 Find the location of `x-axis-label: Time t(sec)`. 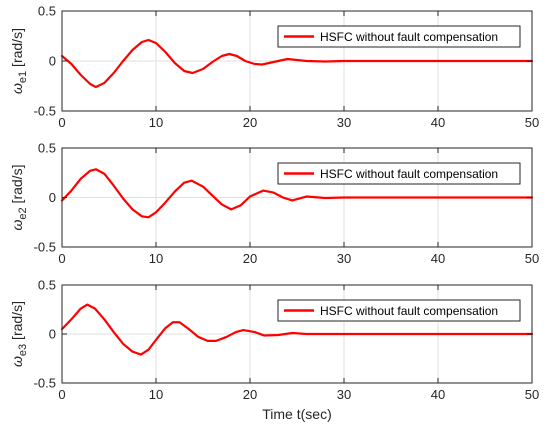

x-axis-label: Time t(sec) is located at coordinates (296, 414).